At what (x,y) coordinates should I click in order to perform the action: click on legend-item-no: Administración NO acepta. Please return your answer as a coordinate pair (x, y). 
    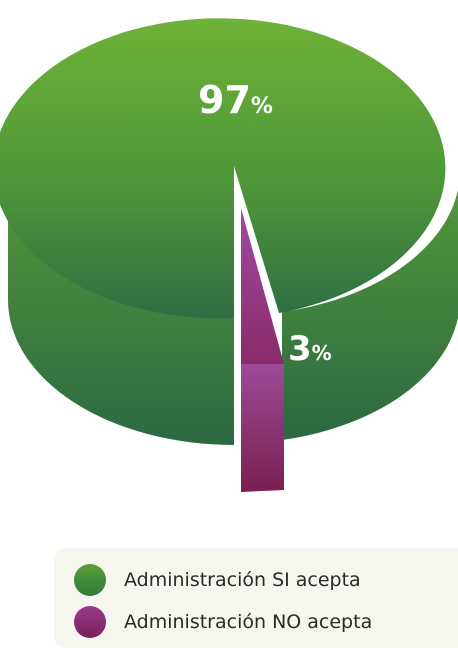
    Looking at the image, I should click on (223, 622).